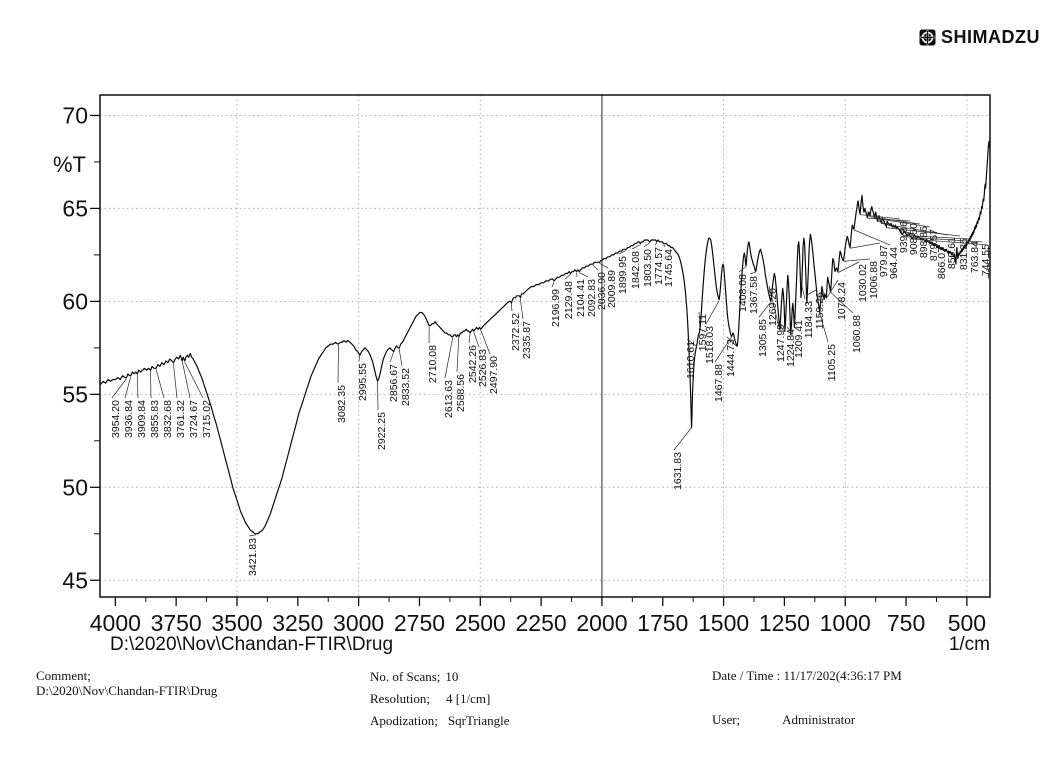 The width and height of the screenshot is (1060, 762). I want to click on y-tick-label: 50, so click(75, 487).